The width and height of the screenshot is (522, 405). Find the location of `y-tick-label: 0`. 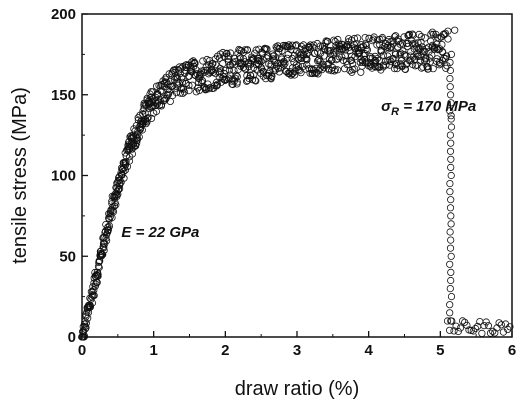

y-tick-label: 0 is located at coordinates (72, 337).